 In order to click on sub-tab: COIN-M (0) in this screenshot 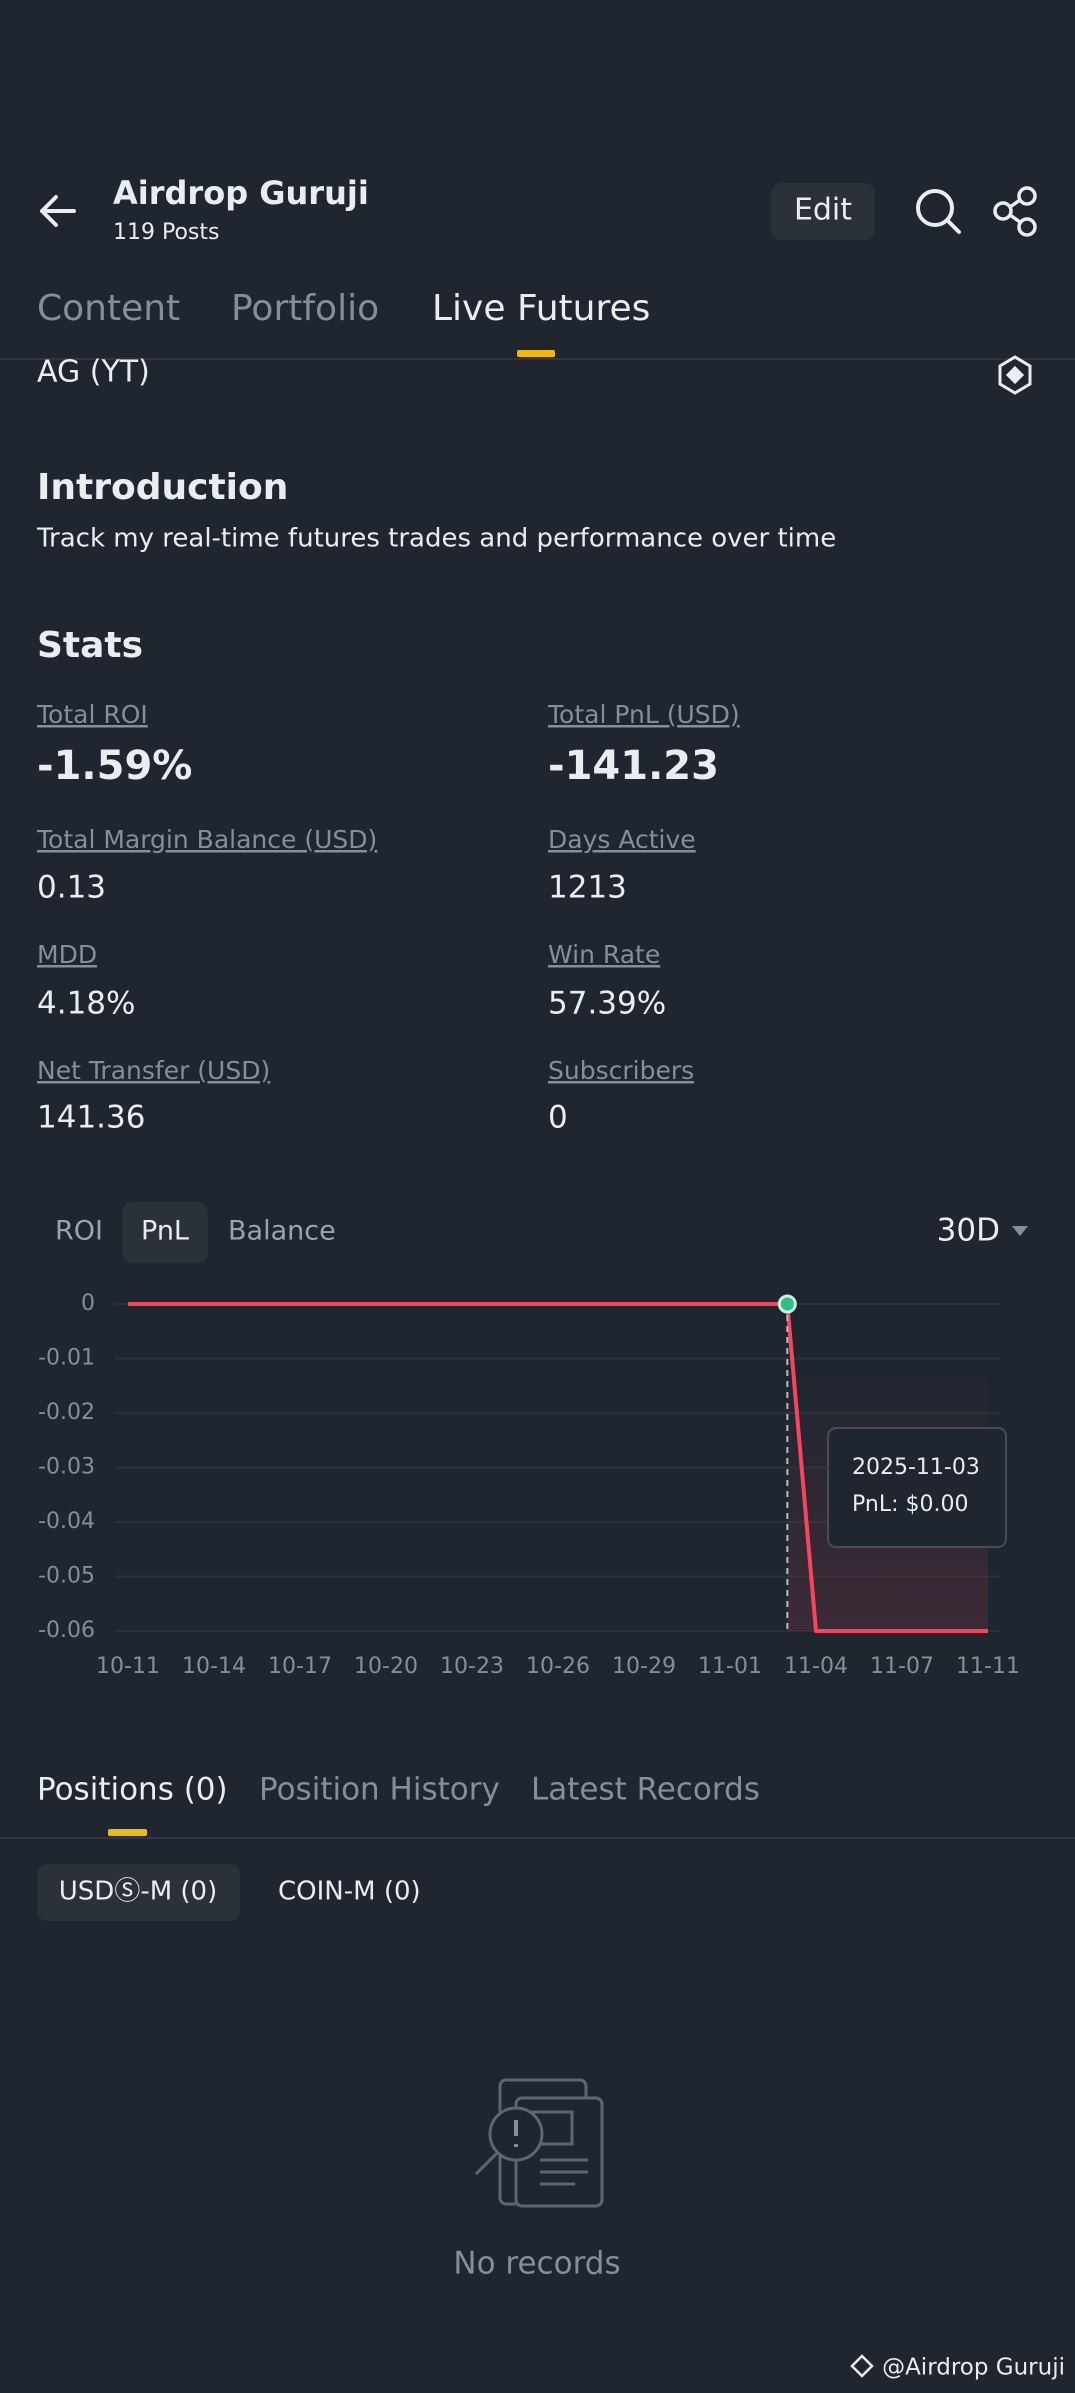, I will do `click(349, 1892)`.